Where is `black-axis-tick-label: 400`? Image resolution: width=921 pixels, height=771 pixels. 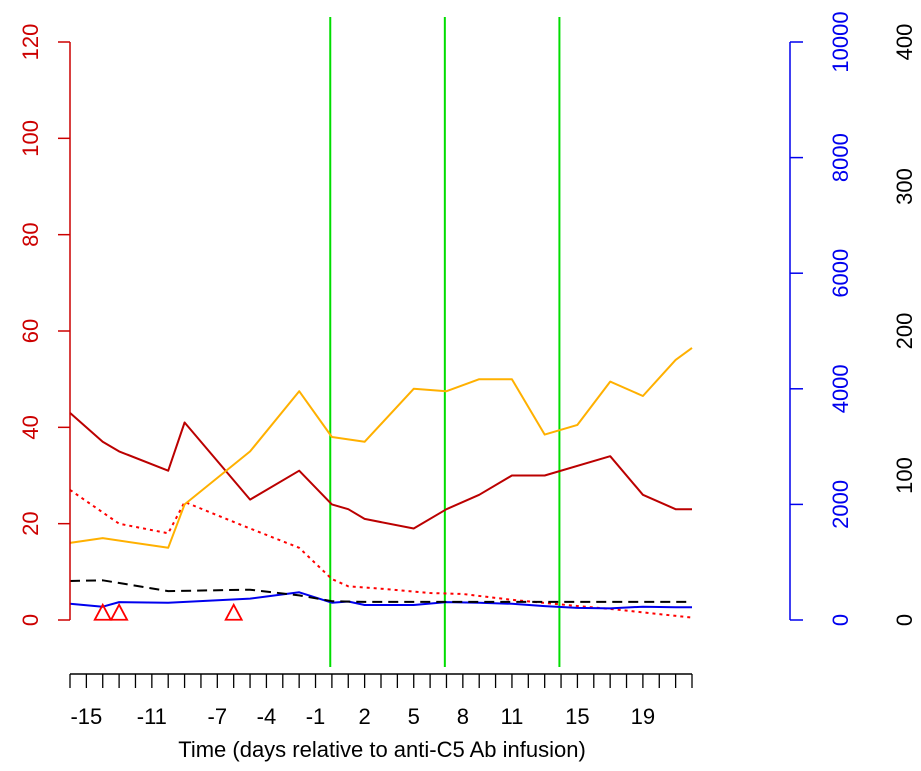
black-axis-tick-label: 400 is located at coordinates (904, 42).